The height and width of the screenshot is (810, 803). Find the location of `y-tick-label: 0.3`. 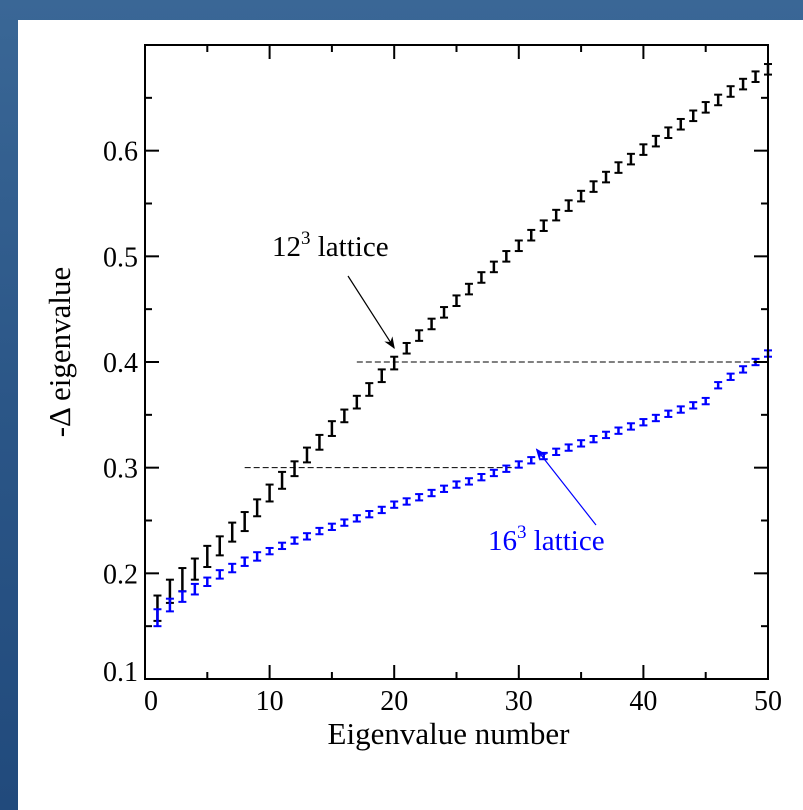

y-tick-label: 0.3 is located at coordinates (120, 469).